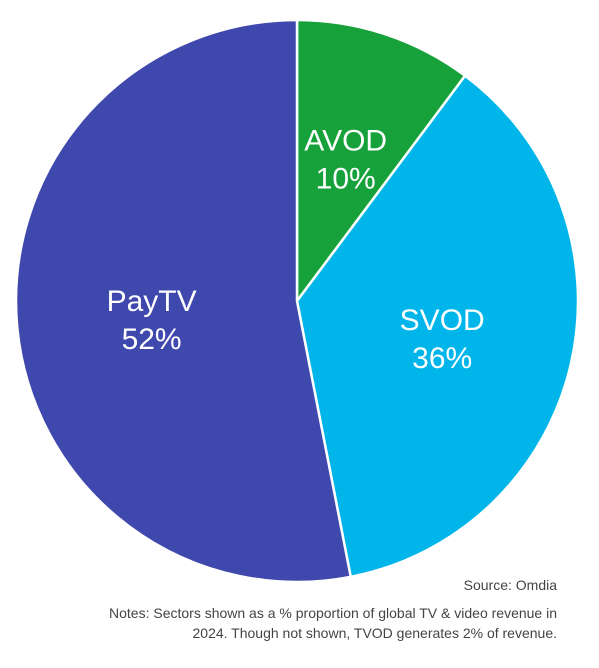  I want to click on slice-value-svod: 36%, so click(442, 358).